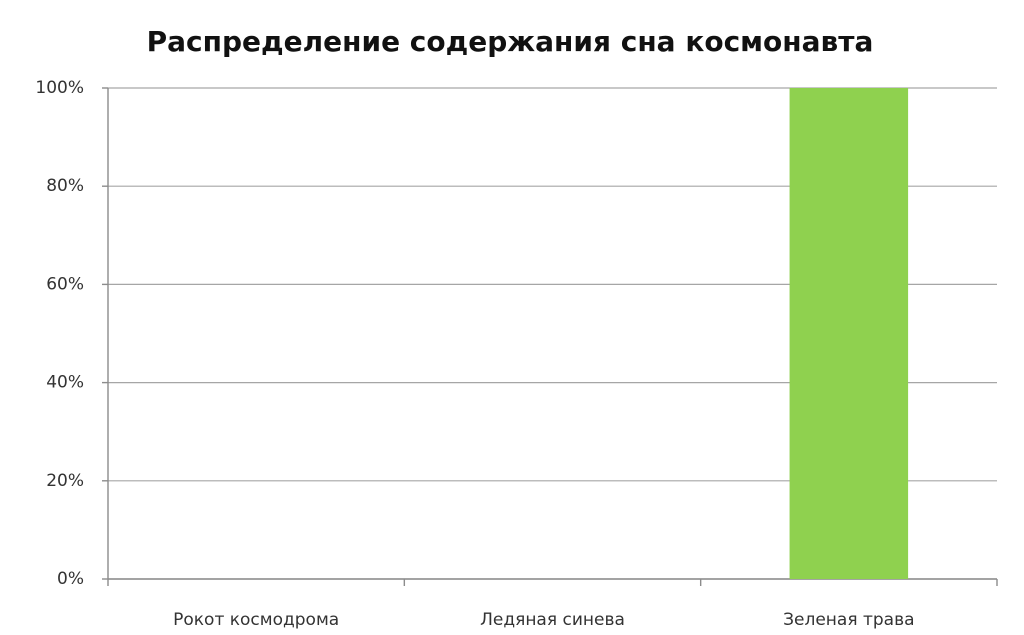  Describe the element at coordinates (552, 620) in the screenshot. I see `x-tick-label: Ледяная синева` at that location.